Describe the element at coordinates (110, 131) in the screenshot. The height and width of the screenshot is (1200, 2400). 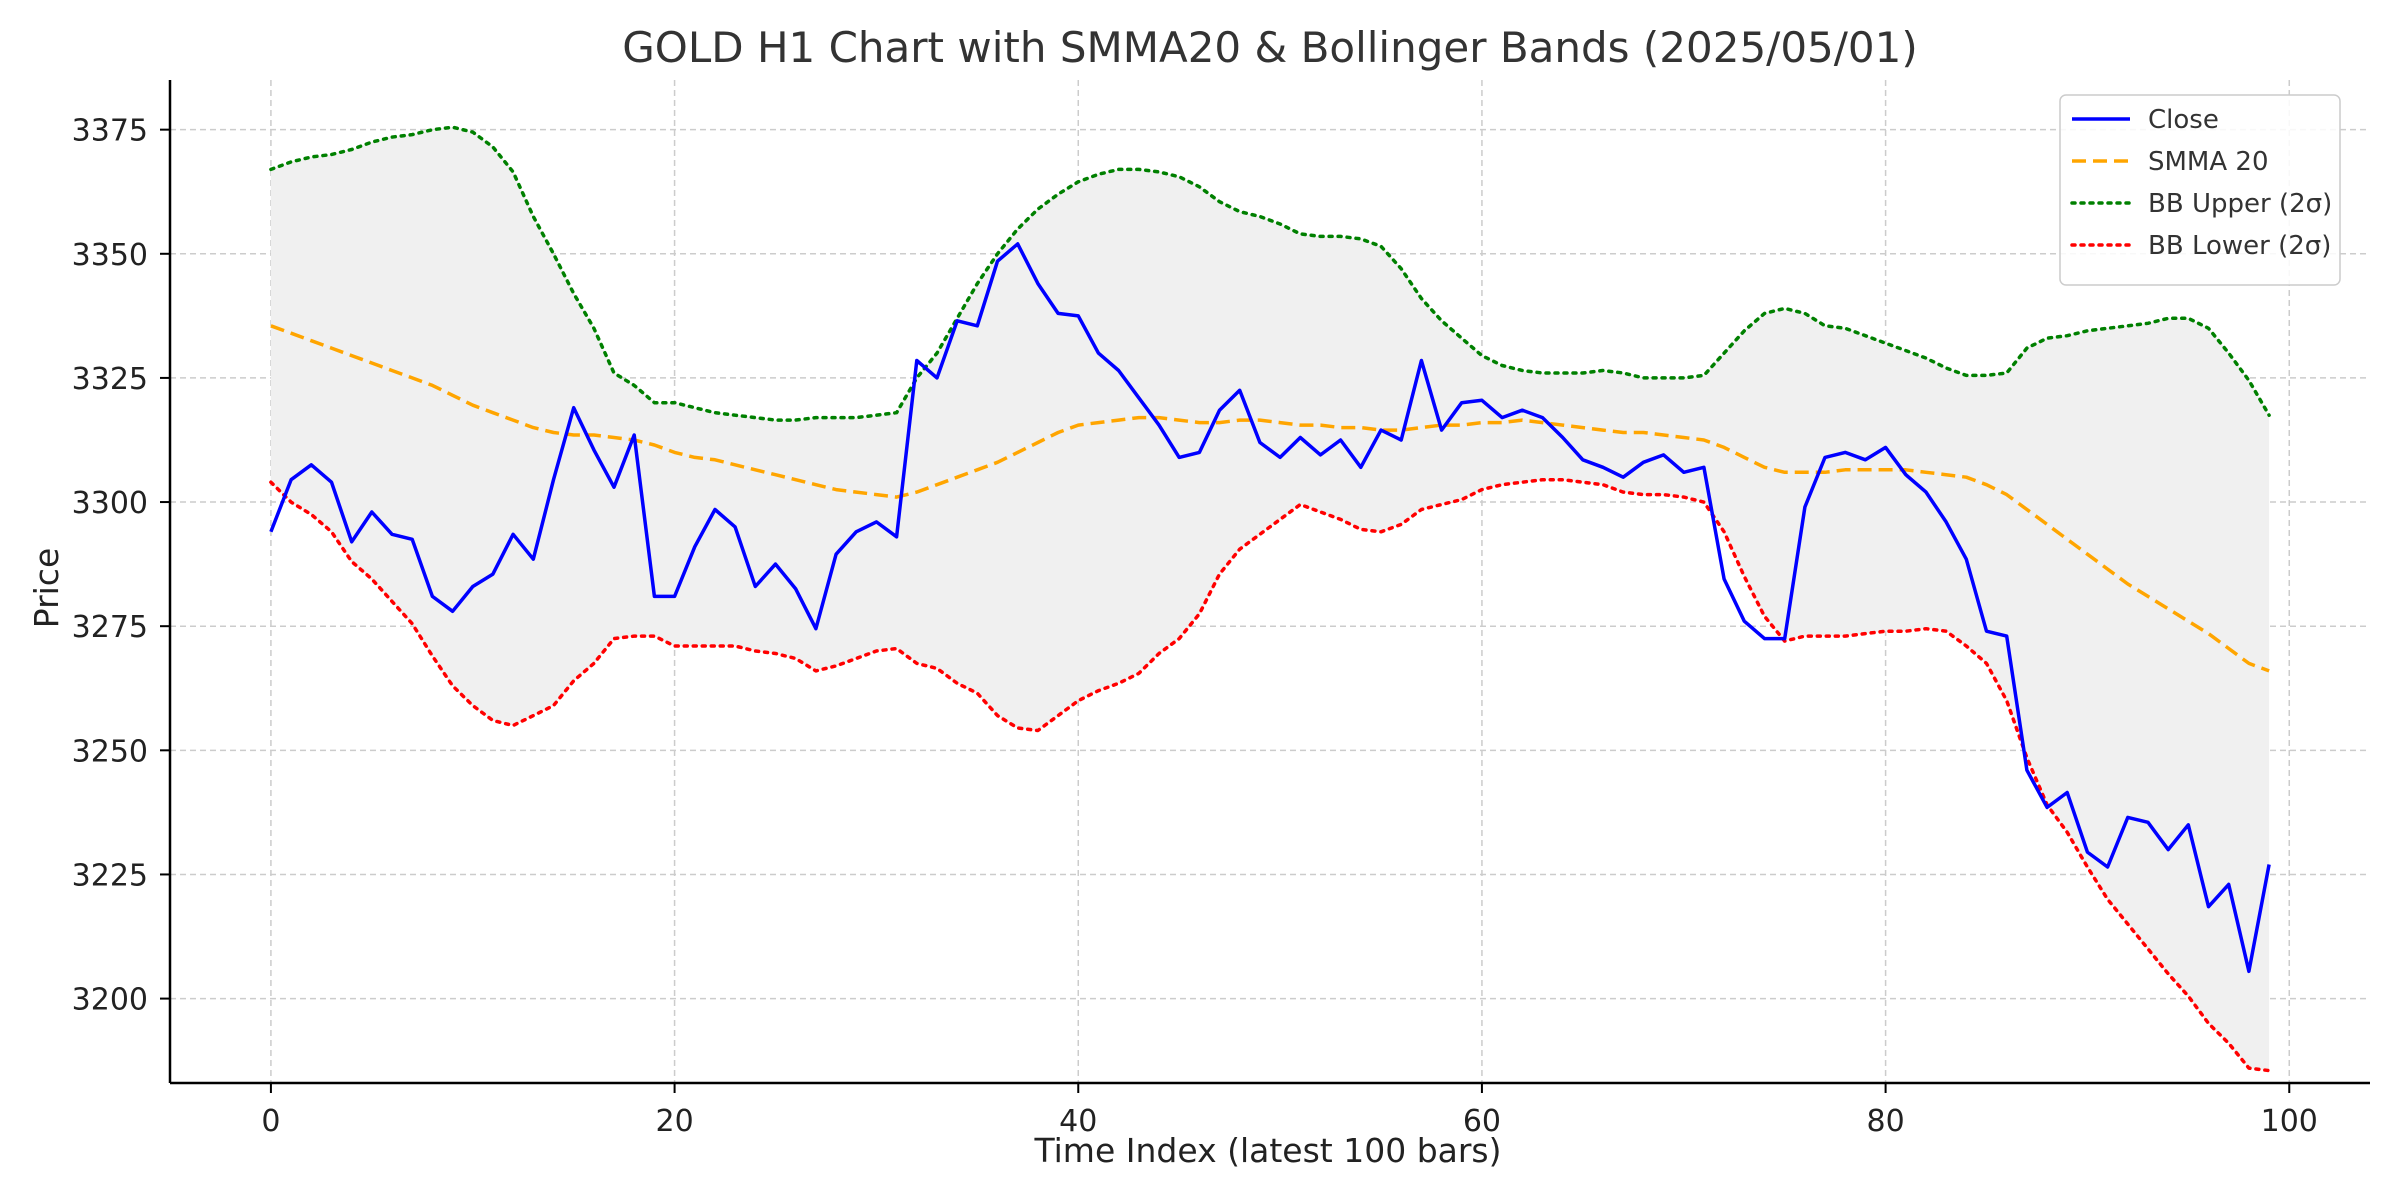
I see `y-tick-label: 3375` at that location.